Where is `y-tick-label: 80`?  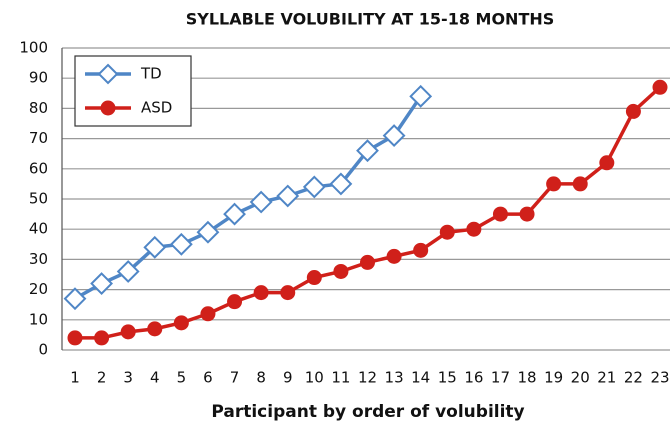 y-tick-label: 80 is located at coordinates (38, 108).